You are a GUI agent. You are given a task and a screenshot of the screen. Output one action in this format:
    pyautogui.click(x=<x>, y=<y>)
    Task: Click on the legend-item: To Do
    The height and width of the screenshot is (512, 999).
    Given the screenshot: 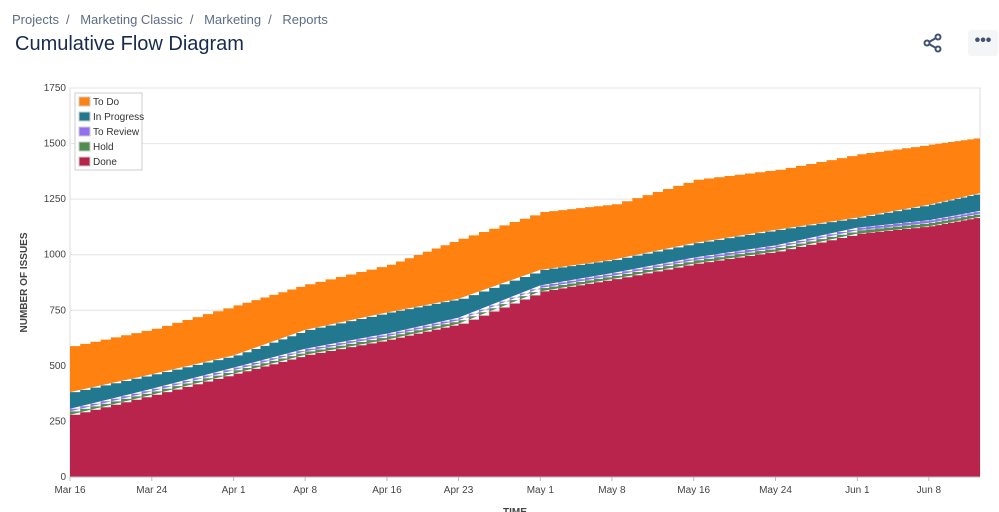 What is the action you would take?
    pyautogui.click(x=106, y=102)
    